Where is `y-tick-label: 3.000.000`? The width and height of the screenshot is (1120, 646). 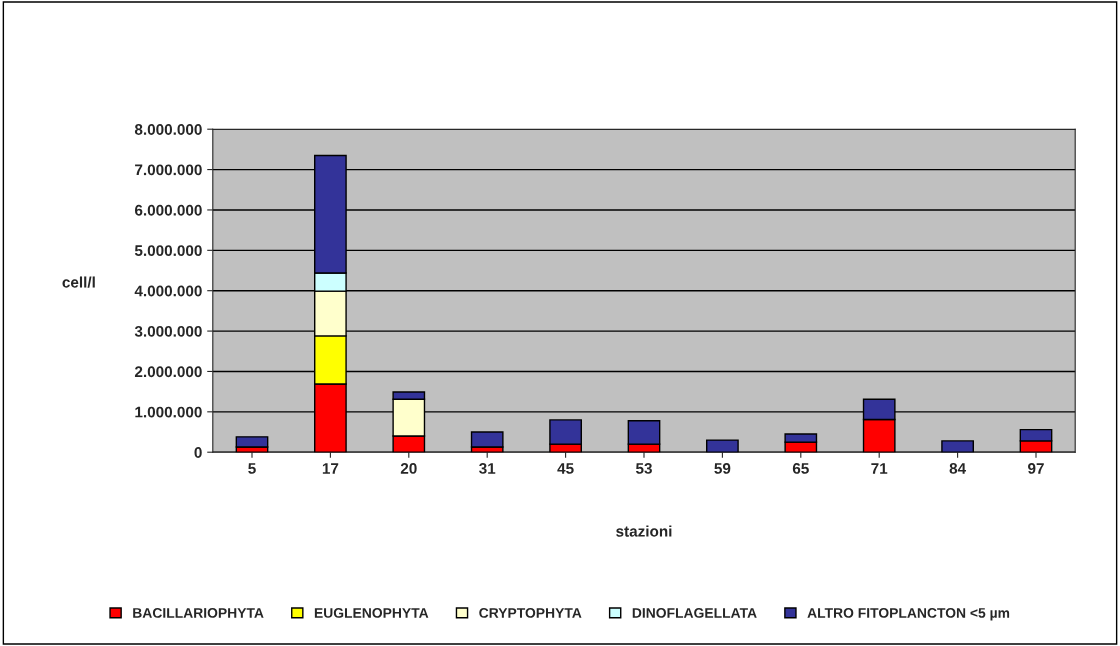 y-tick-label: 3.000.000 is located at coordinates (168, 331).